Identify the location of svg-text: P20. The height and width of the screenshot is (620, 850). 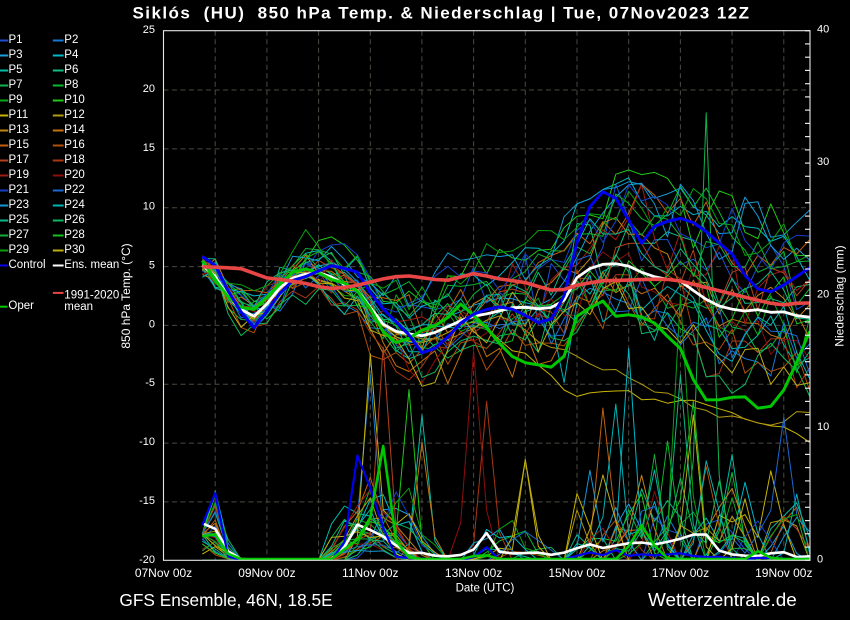
(74, 175).